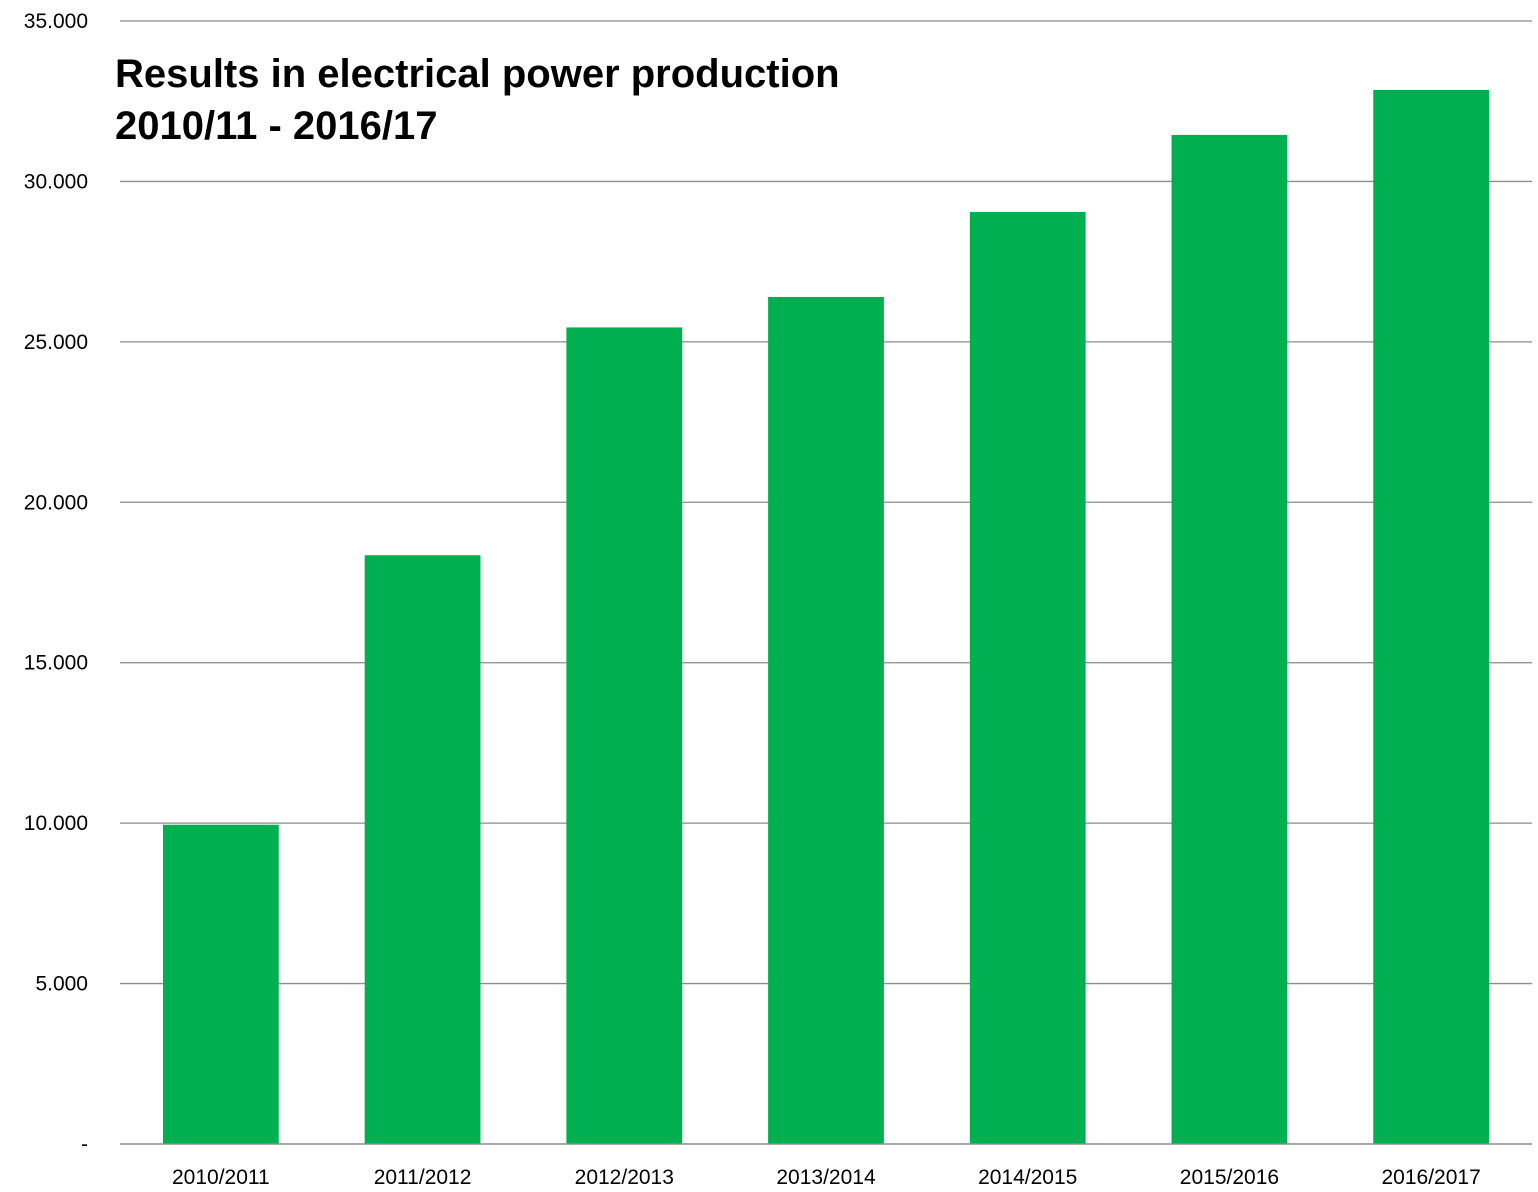 The image size is (1538, 1192). Describe the element at coordinates (84, 1144) in the screenshot. I see `y-tick-label: -` at that location.